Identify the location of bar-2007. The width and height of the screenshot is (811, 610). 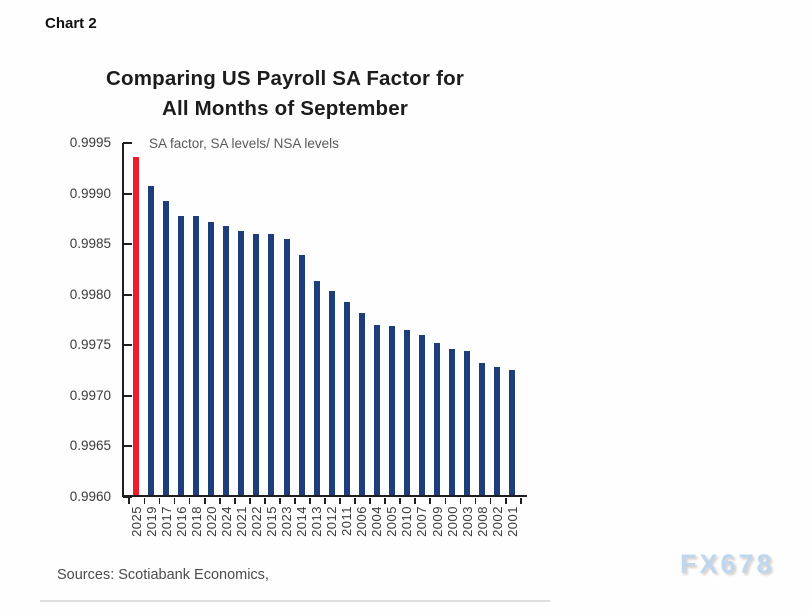
(421, 415).